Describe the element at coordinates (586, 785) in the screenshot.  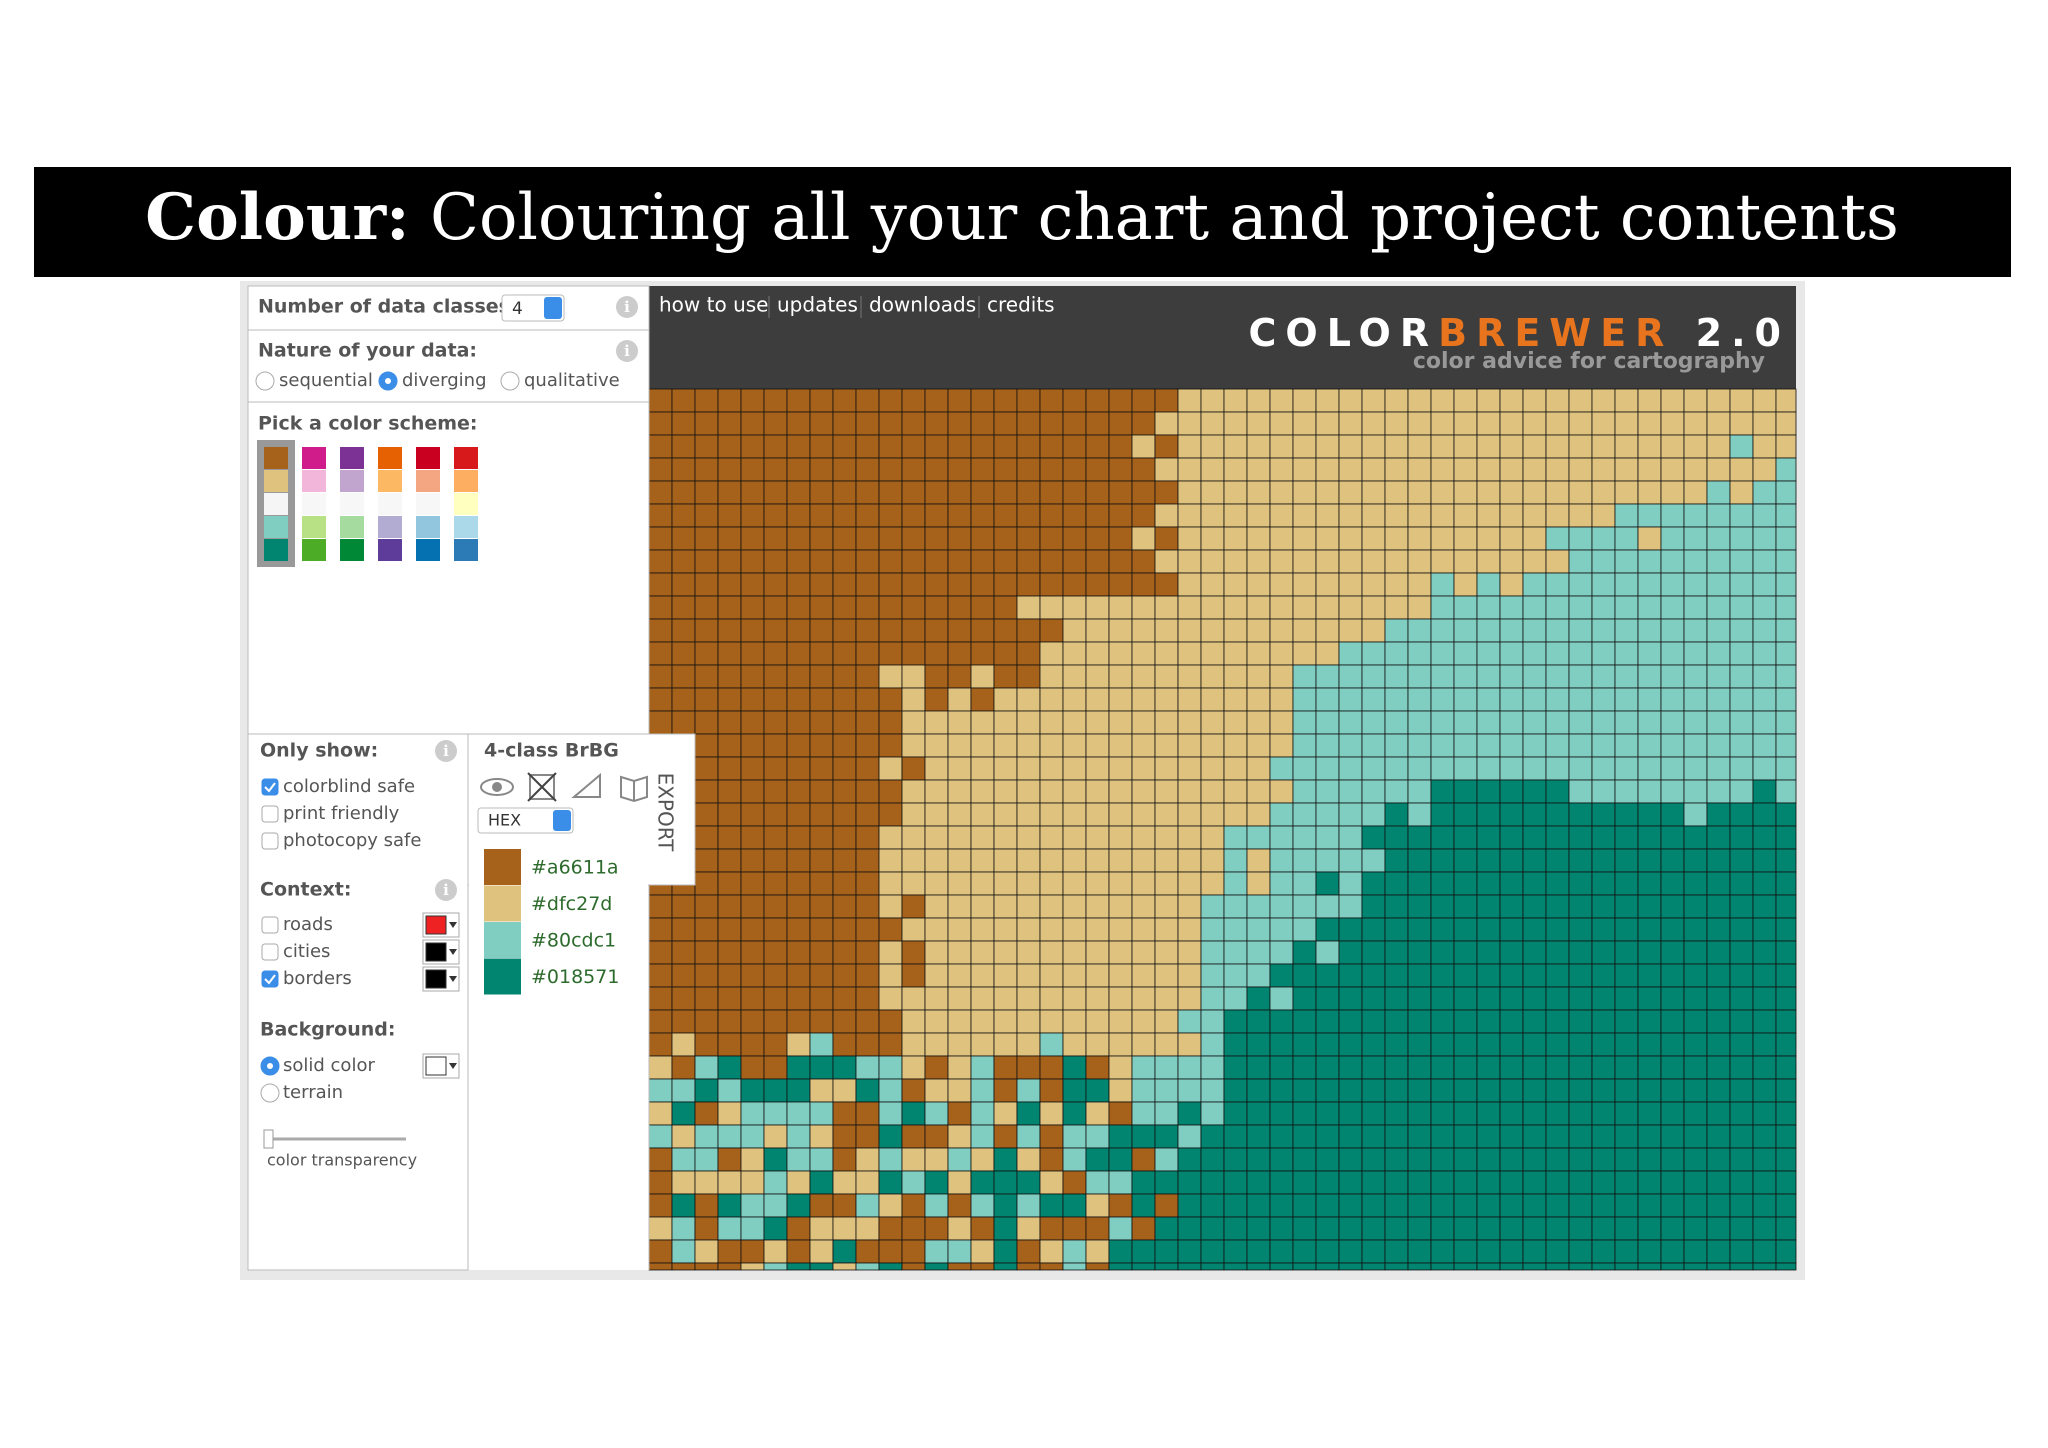
I see `copy-icon` at that location.